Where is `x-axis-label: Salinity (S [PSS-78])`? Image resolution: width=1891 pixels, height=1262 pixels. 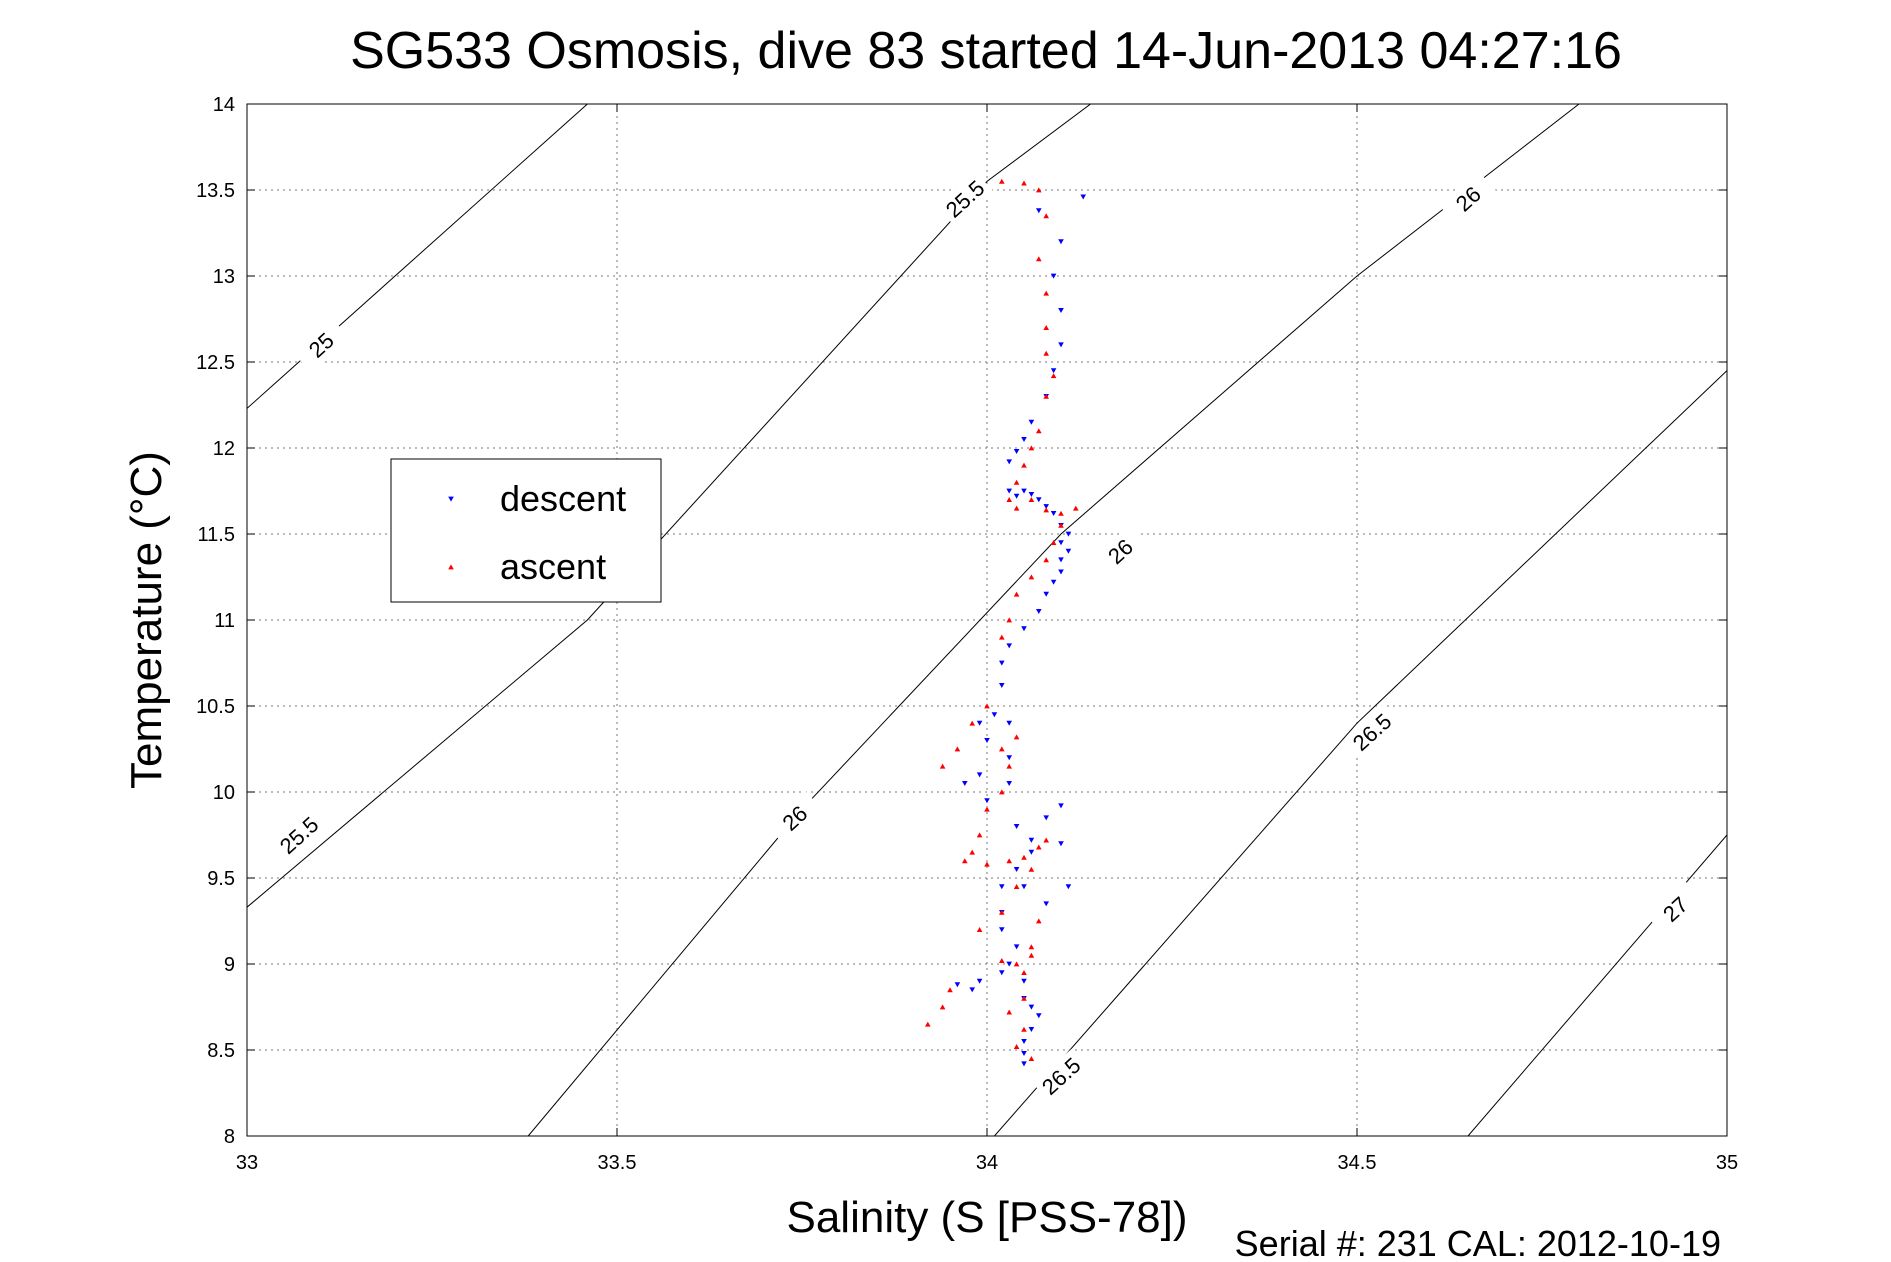
x-axis-label: Salinity (S [PSS-78]) is located at coordinates (986, 1217).